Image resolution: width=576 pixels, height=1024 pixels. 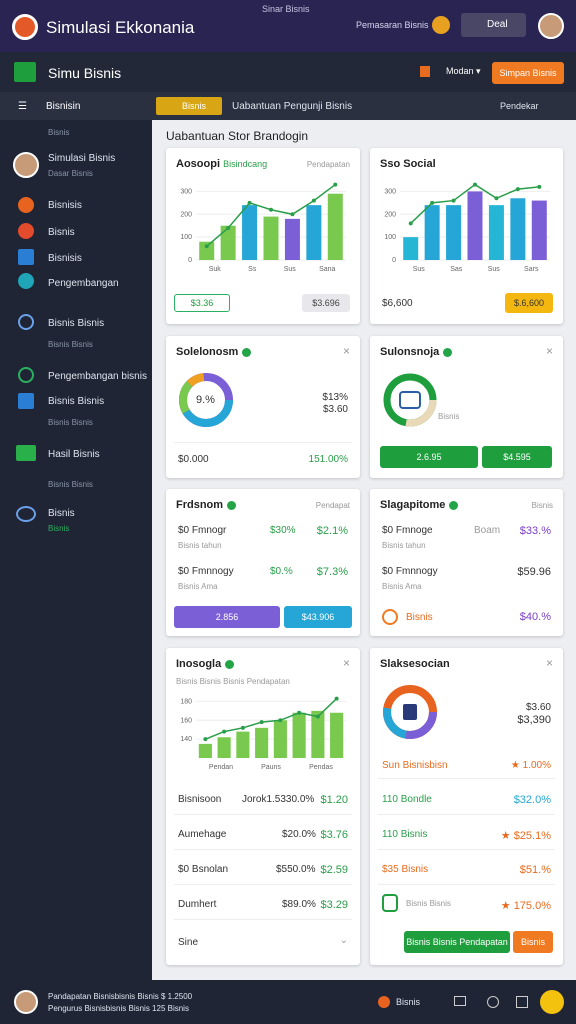 I want to click on mini-chart: 0 100 200 300 Suk Ss Sus Sana, so click(x=263, y=227).